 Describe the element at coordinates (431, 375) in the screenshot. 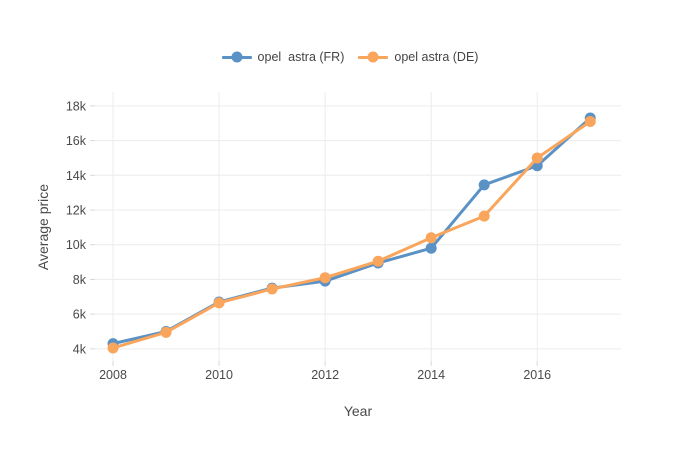

I see `x-tick-label: 2014` at that location.